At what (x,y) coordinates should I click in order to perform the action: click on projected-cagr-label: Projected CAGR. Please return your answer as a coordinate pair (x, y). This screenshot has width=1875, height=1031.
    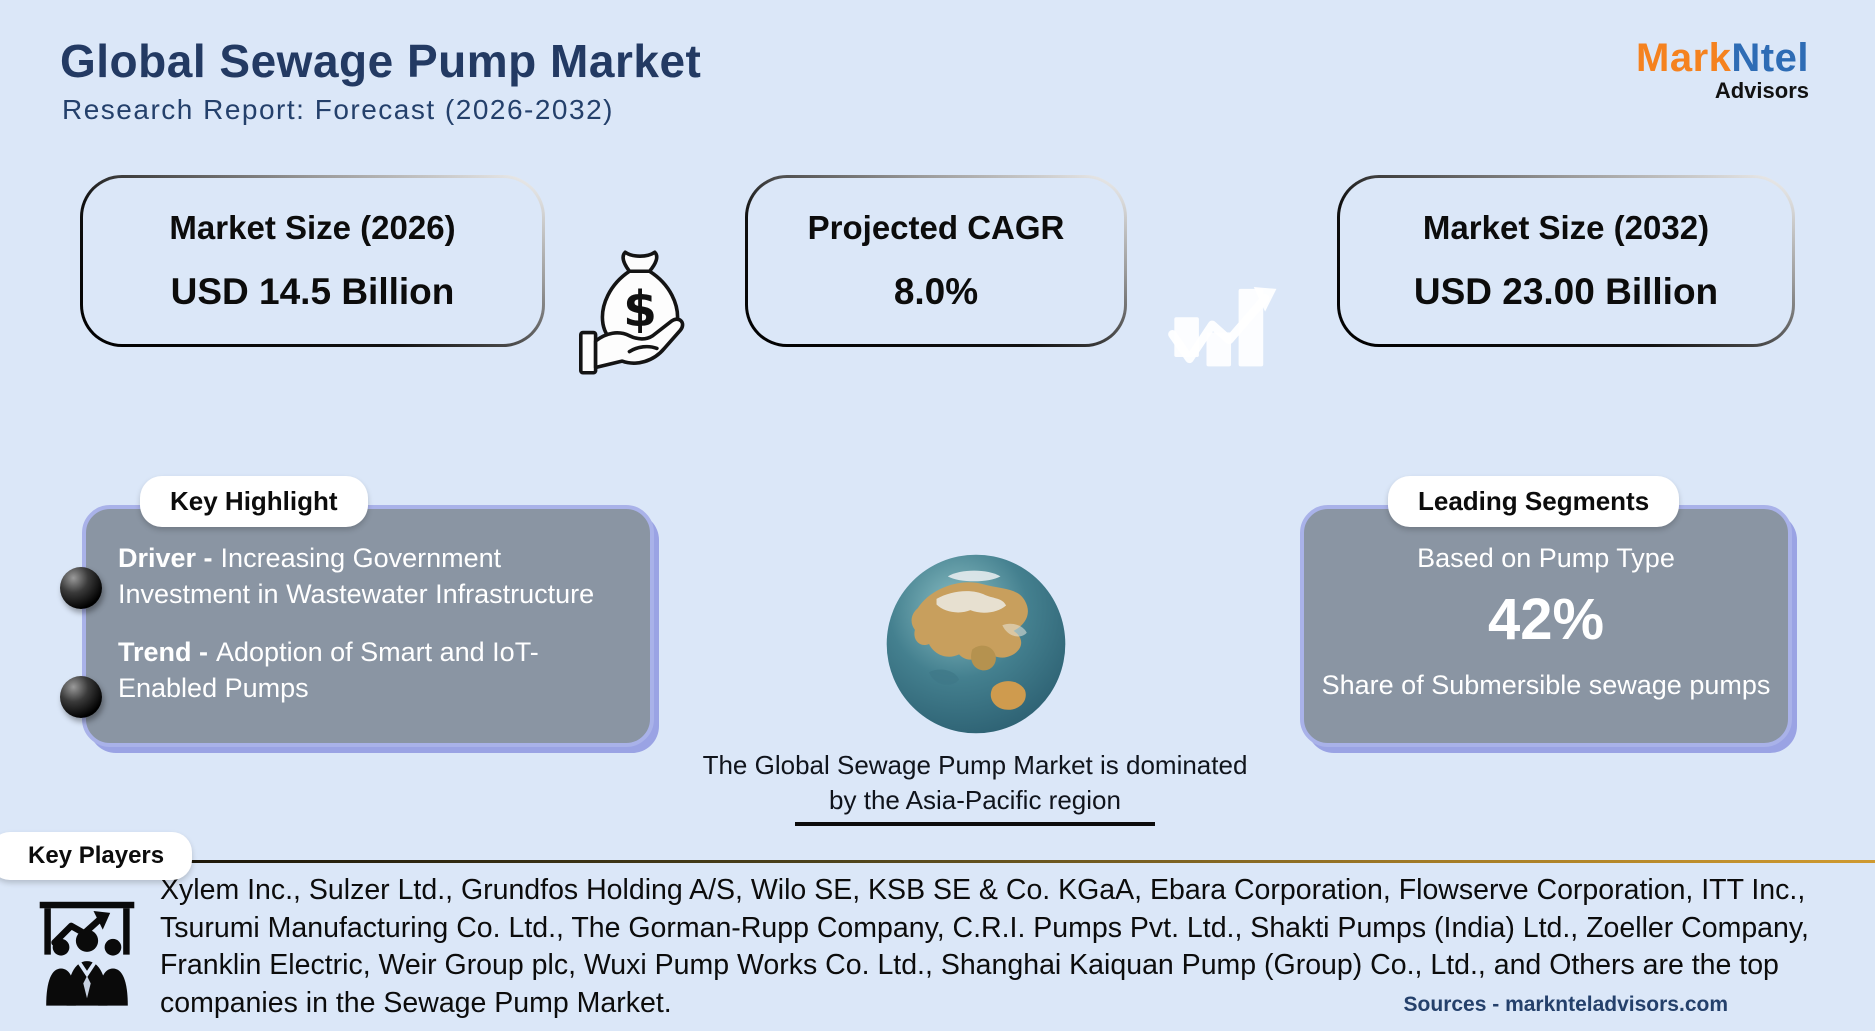
    Looking at the image, I should click on (936, 227).